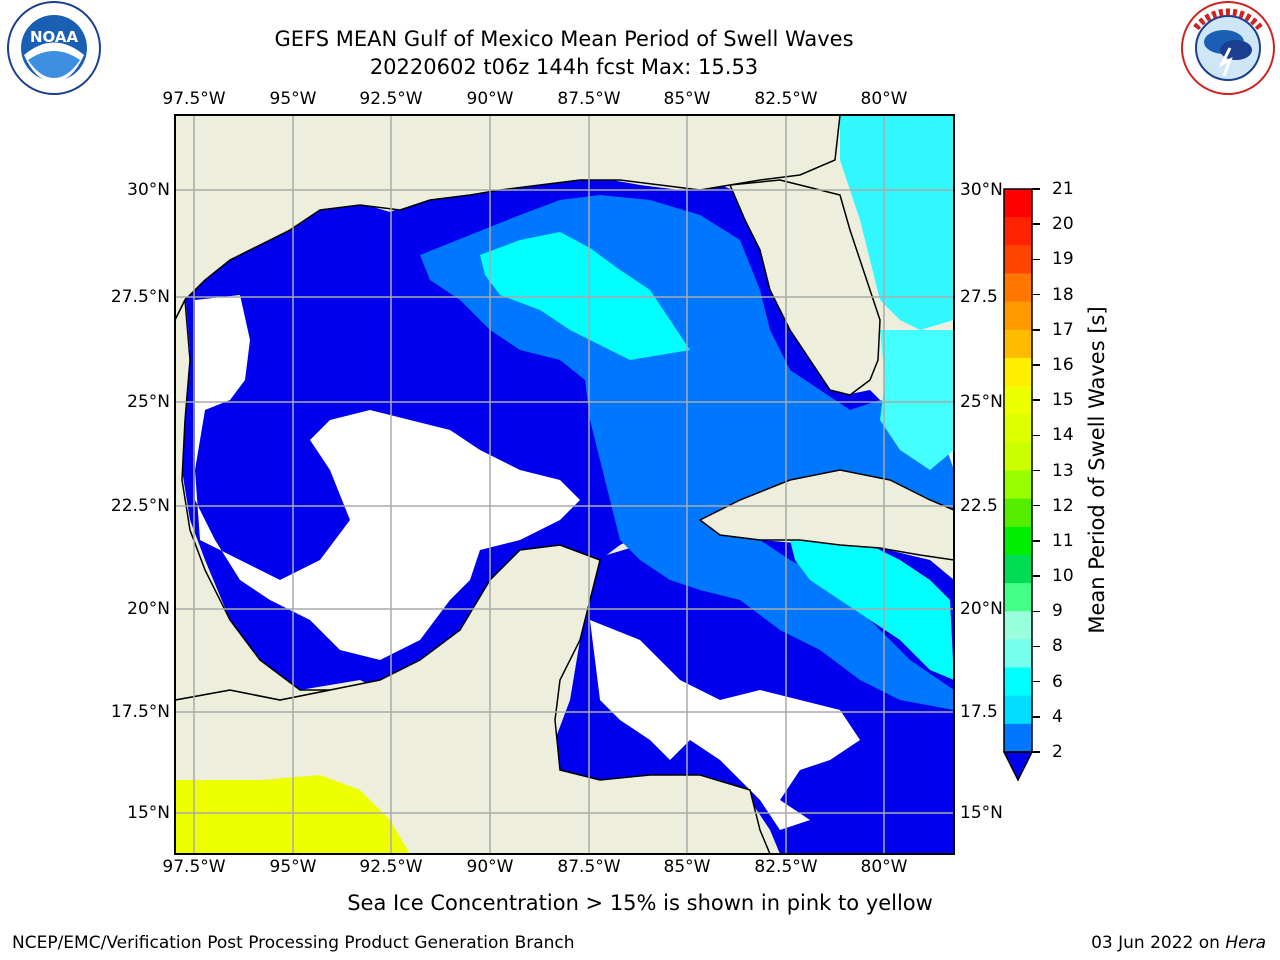  What do you see at coordinates (1063, 364) in the screenshot?
I see `colorbar-tick-label: 16` at bounding box center [1063, 364].